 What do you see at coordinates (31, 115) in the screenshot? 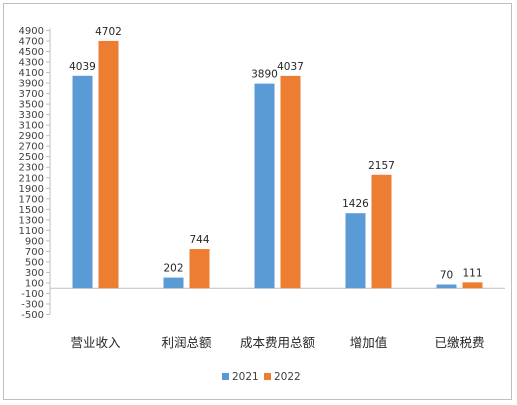
I see `y-tick-label: 3300` at bounding box center [31, 115].